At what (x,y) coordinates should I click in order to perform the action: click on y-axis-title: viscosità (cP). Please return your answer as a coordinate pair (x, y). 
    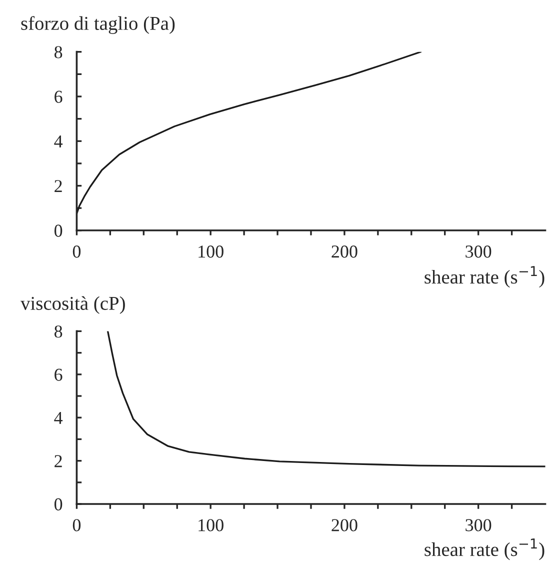
    Looking at the image, I should click on (72, 305).